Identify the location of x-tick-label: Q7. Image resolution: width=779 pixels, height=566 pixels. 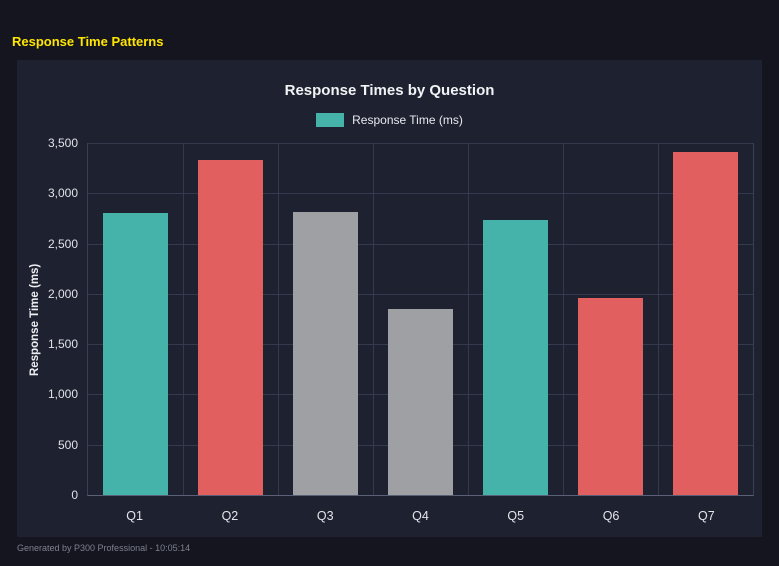
(706, 516).